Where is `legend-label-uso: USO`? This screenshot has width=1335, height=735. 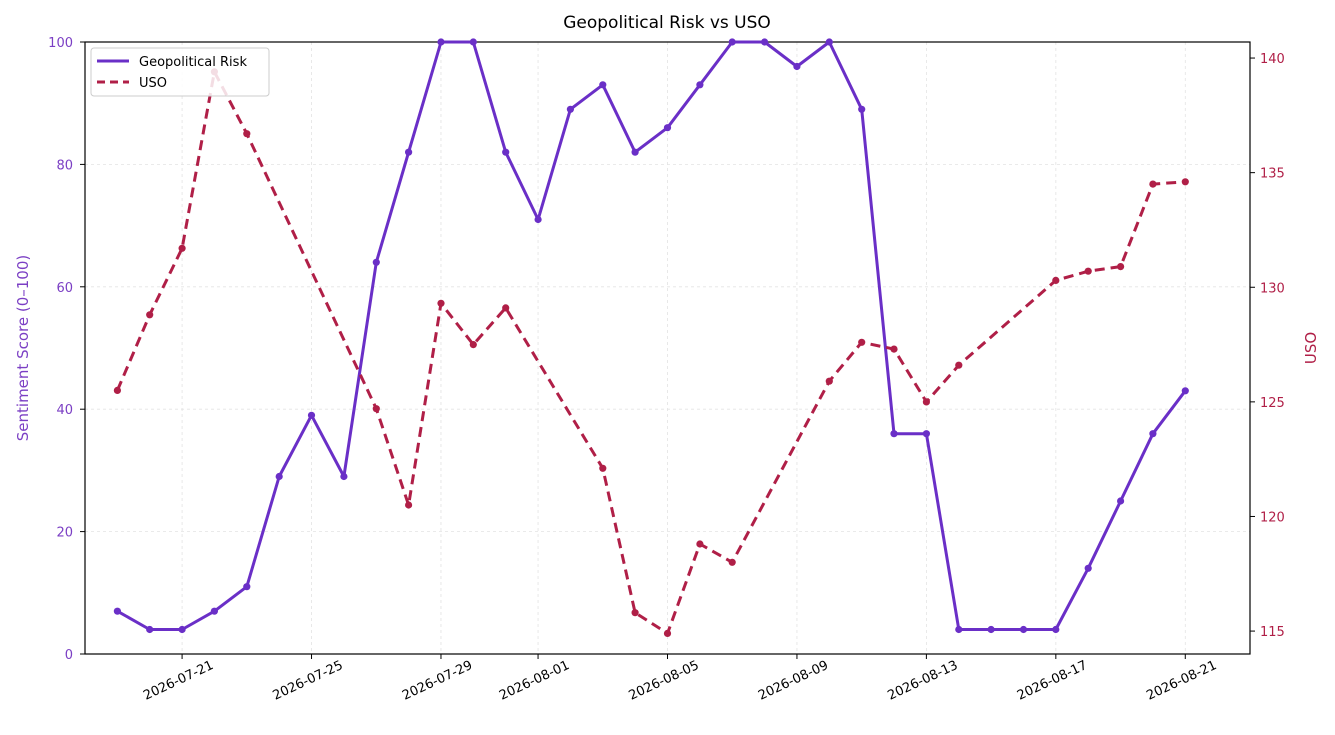 legend-label-uso: USO is located at coordinates (153, 83).